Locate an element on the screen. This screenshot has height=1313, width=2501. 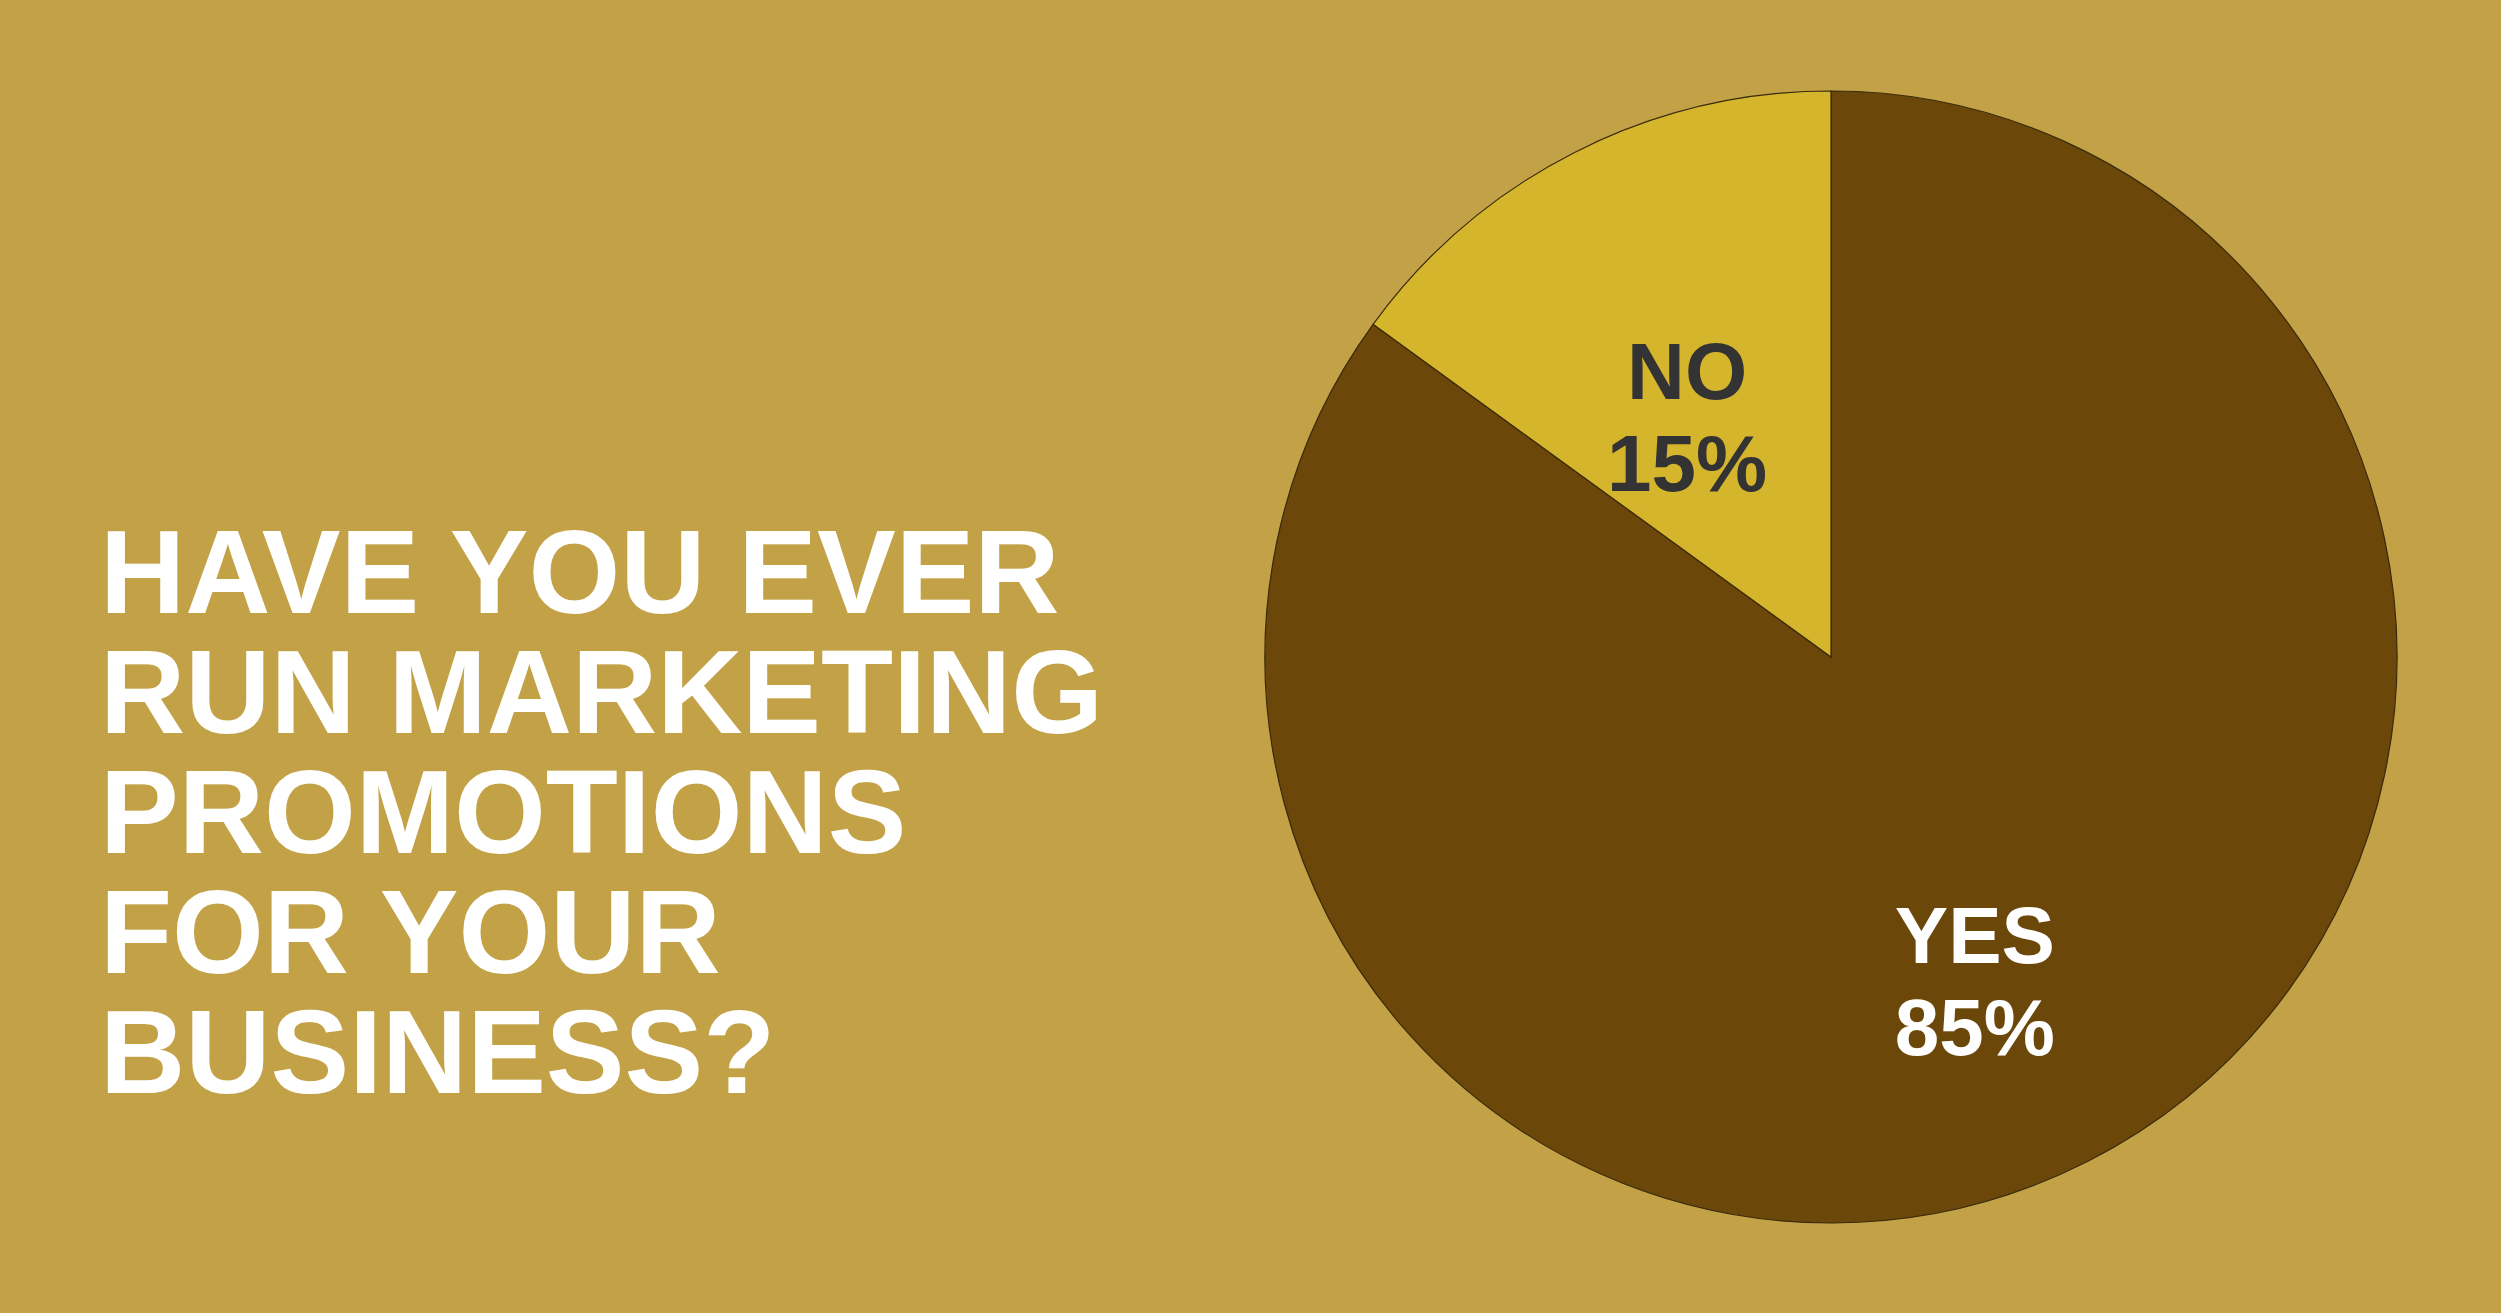
data-label: 85% is located at coordinates (1974, 1028).